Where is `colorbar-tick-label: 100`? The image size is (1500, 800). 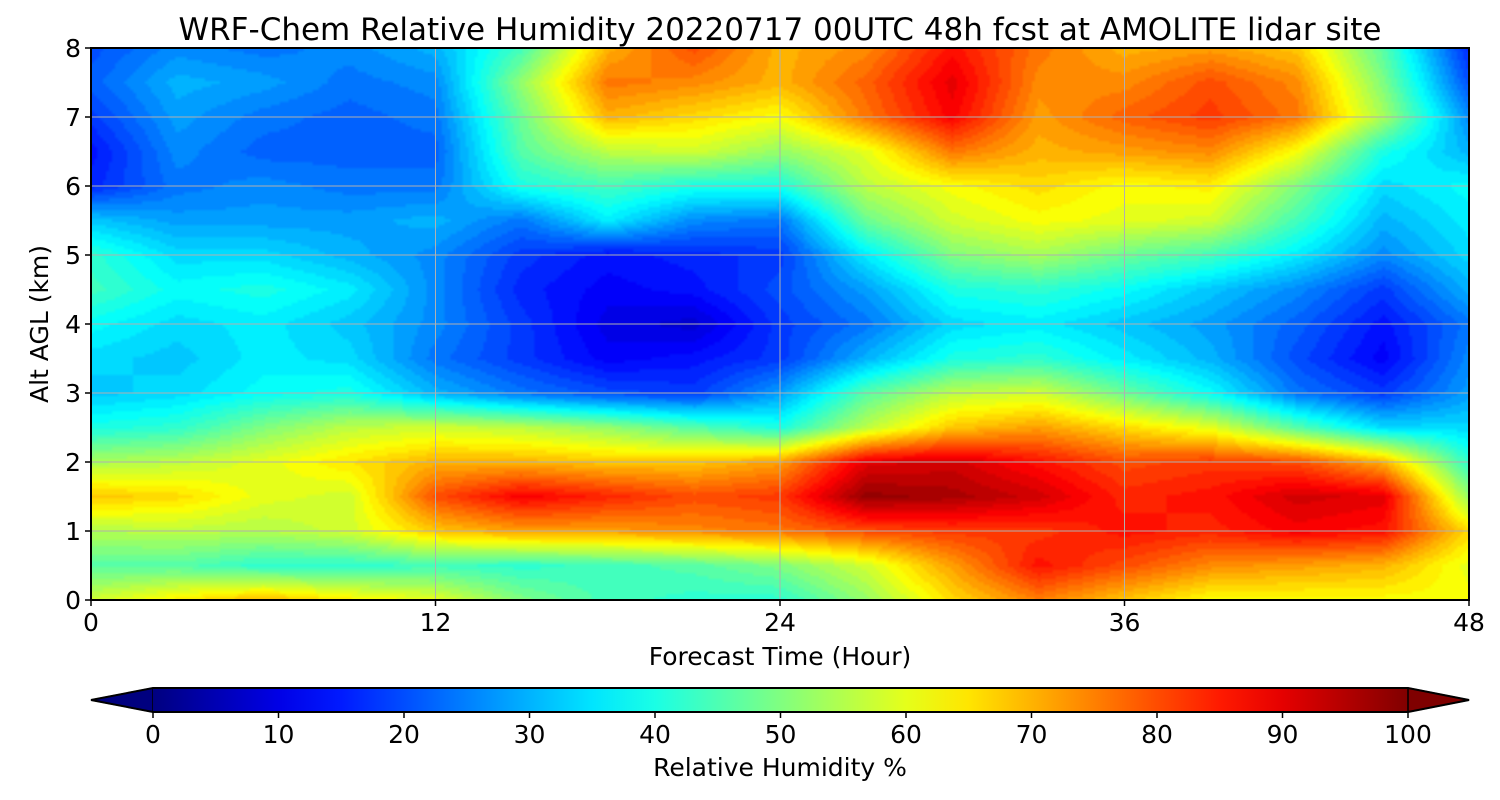
colorbar-tick-label: 100 is located at coordinates (1408, 734).